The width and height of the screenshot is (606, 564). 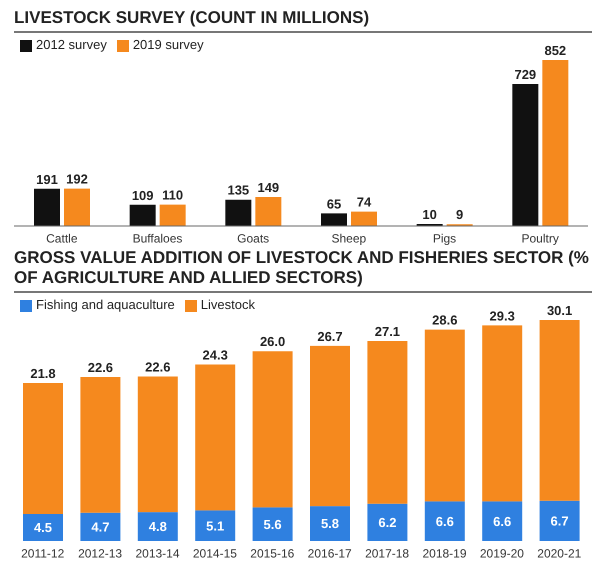 I want to click on data-label: 74, so click(x=364, y=202).